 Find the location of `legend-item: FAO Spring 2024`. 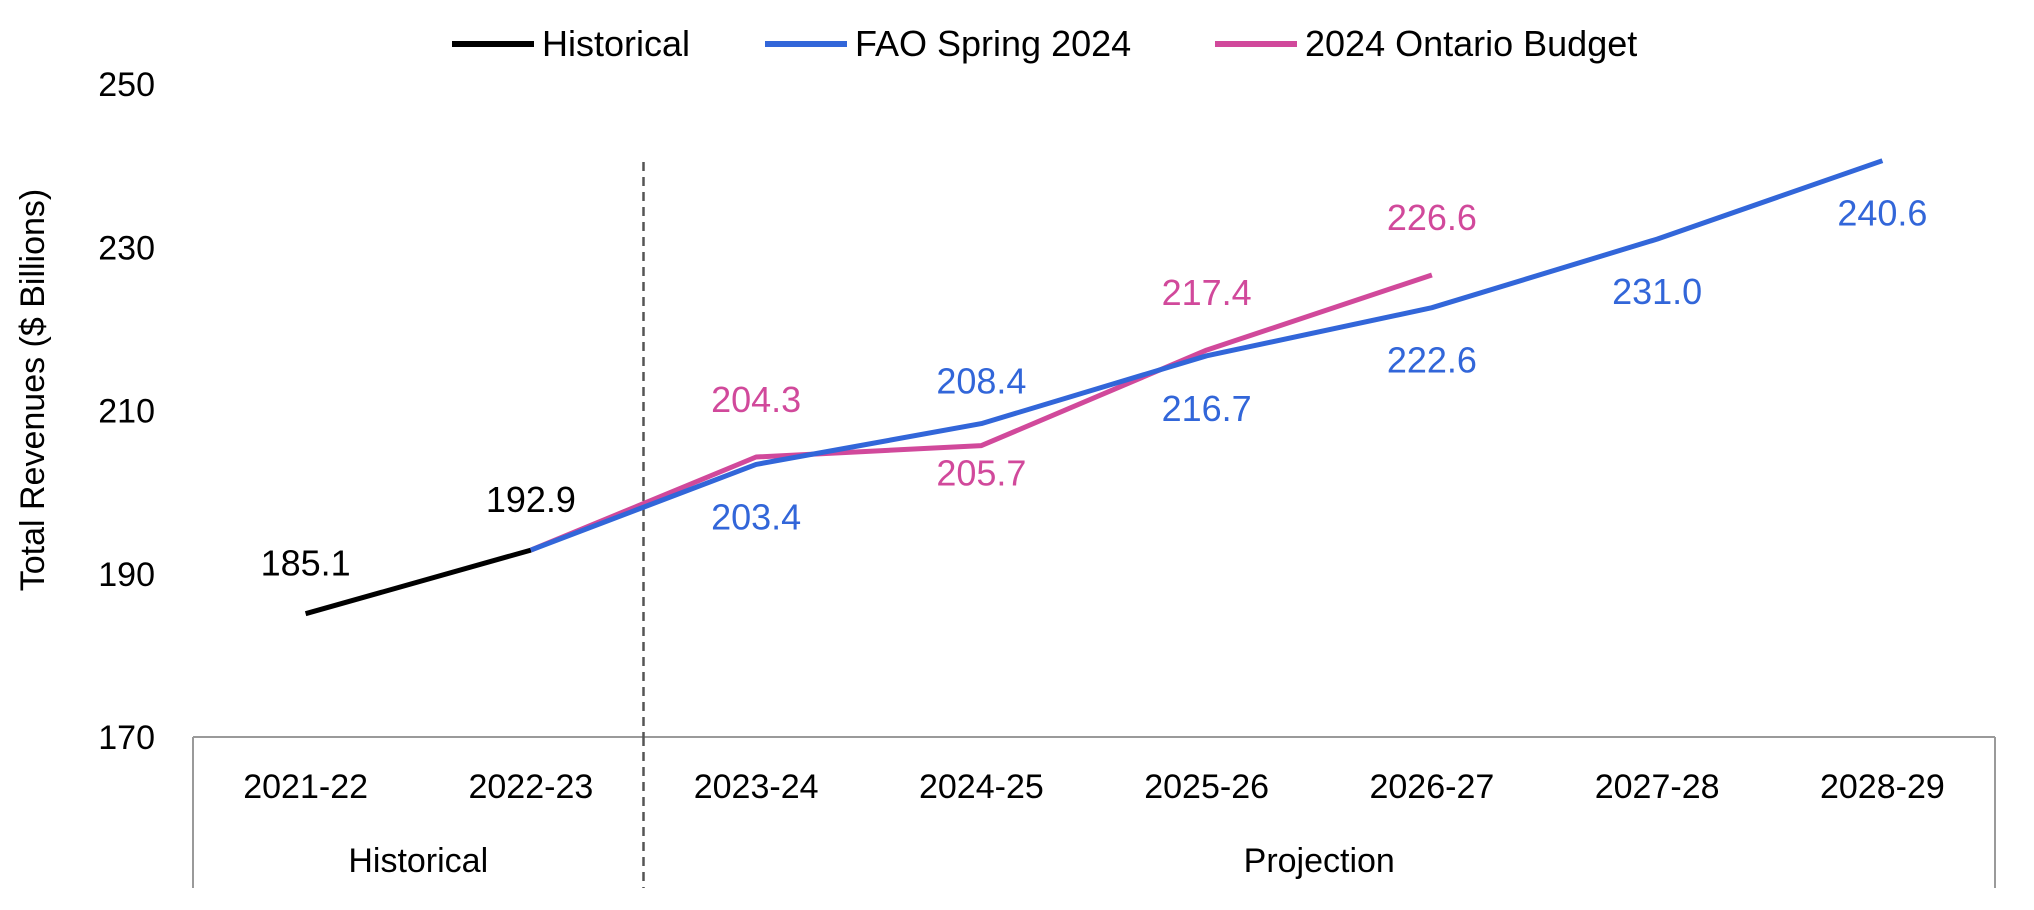

legend-item: FAO Spring 2024 is located at coordinates (948, 43).